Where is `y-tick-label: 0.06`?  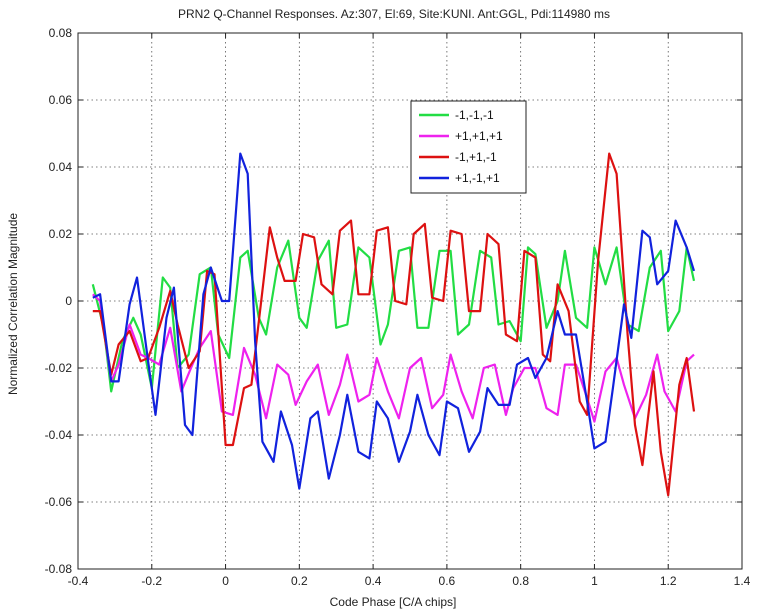 y-tick-label: 0.06 is located at coordinates (61, 100).